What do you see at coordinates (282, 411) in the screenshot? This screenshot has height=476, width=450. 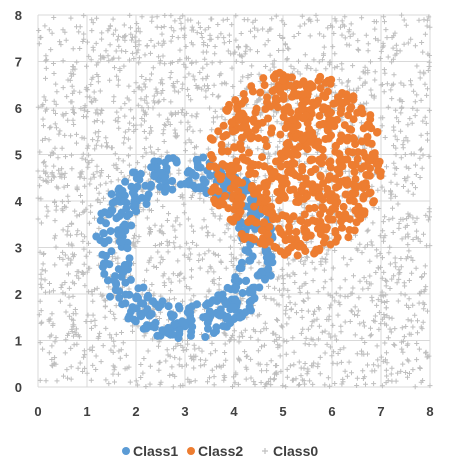 I see `x-tick-label-5: 5` at bounding box center [282, 411].